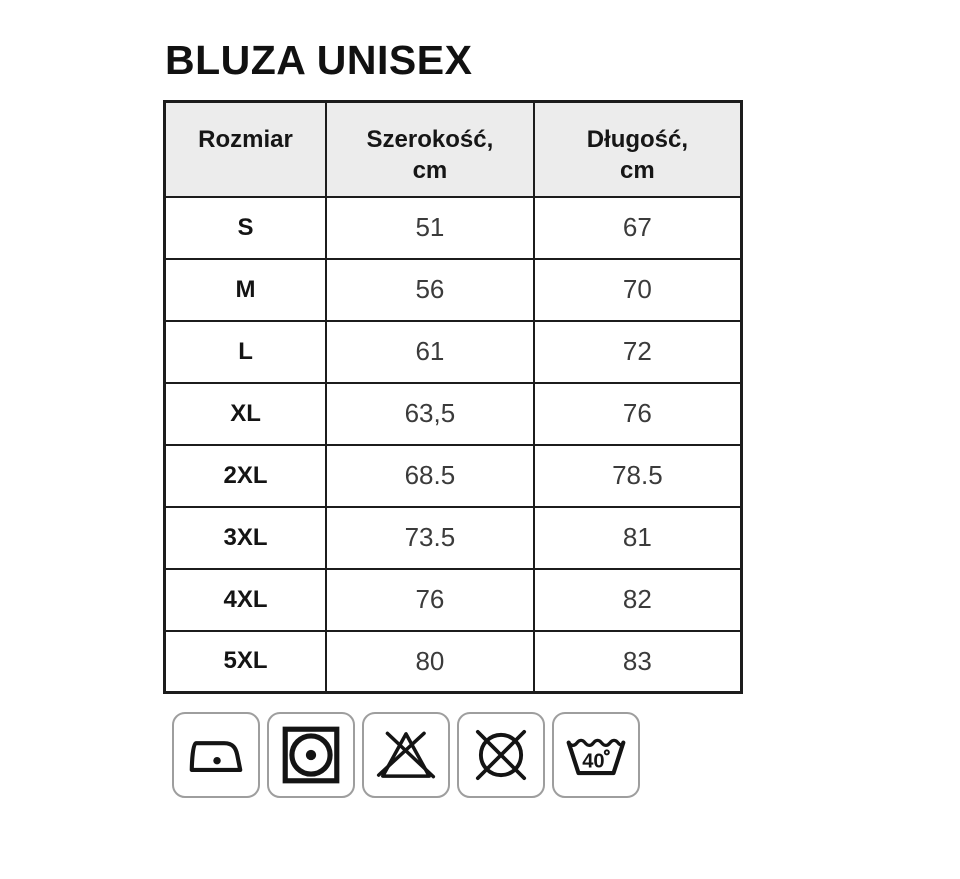 The image size is (960, 879). I want to click on iron-icon, so click(216, 755).